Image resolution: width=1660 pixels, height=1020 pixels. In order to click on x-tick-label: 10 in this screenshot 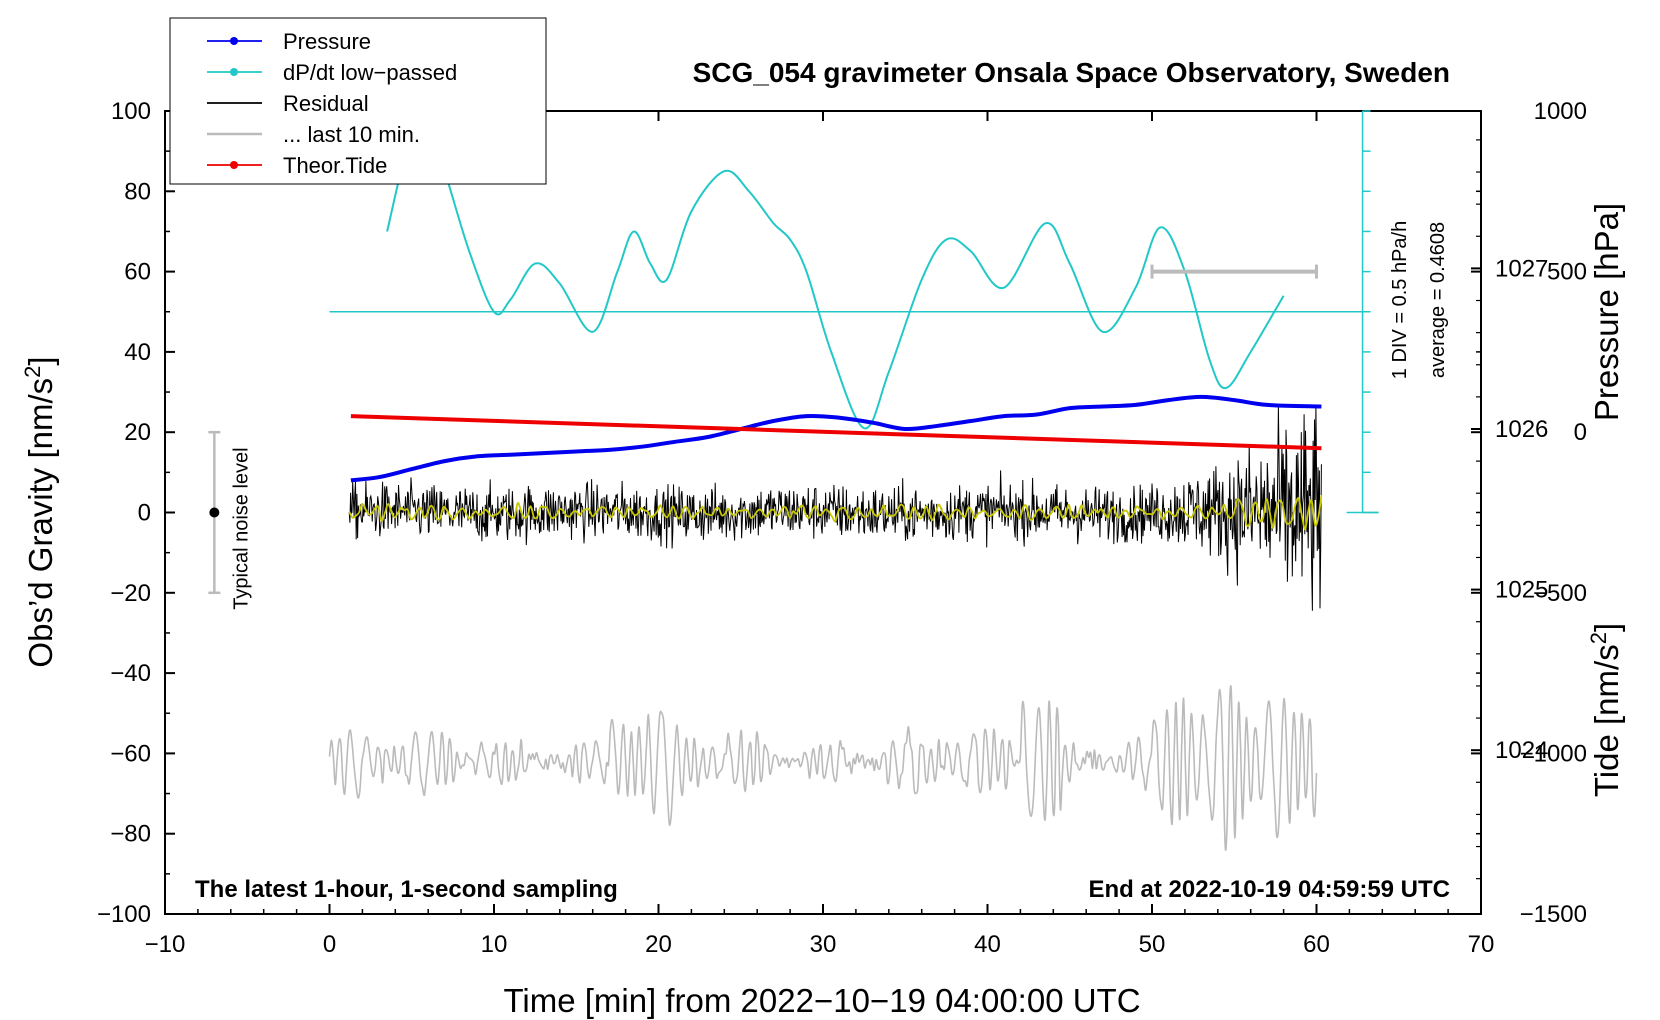, I will do `click(494, 944)`.